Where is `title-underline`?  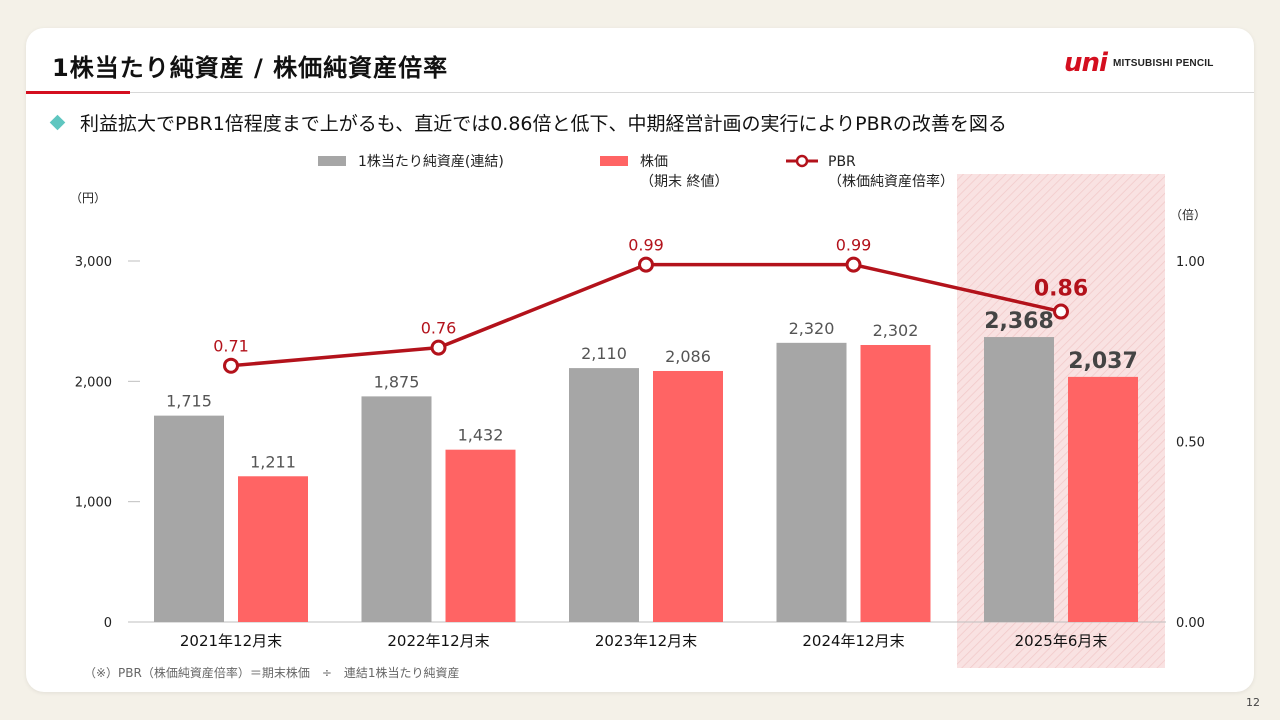 title-underline is located at coordinates (692, 92).